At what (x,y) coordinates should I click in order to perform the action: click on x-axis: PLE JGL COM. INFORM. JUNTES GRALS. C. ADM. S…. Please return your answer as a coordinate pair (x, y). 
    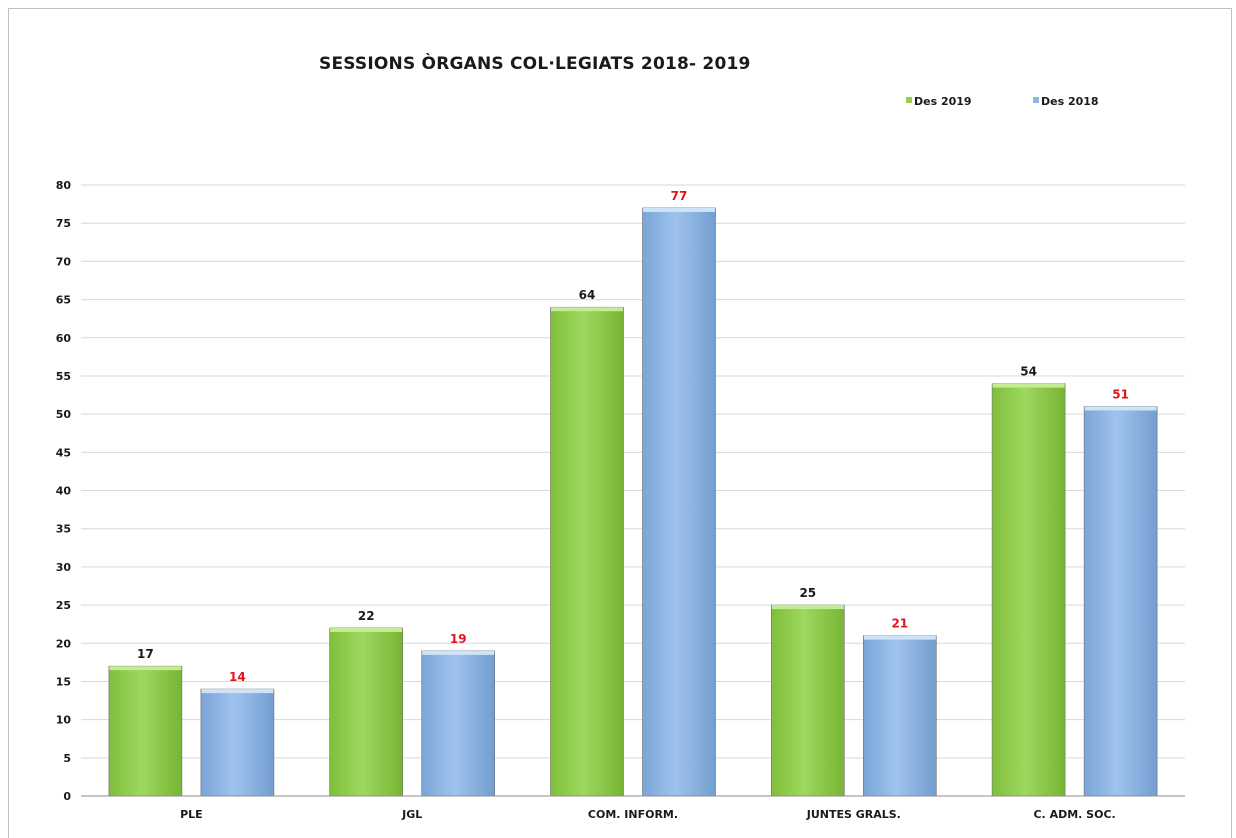
    Looking at the image, I should click on (633, 808).